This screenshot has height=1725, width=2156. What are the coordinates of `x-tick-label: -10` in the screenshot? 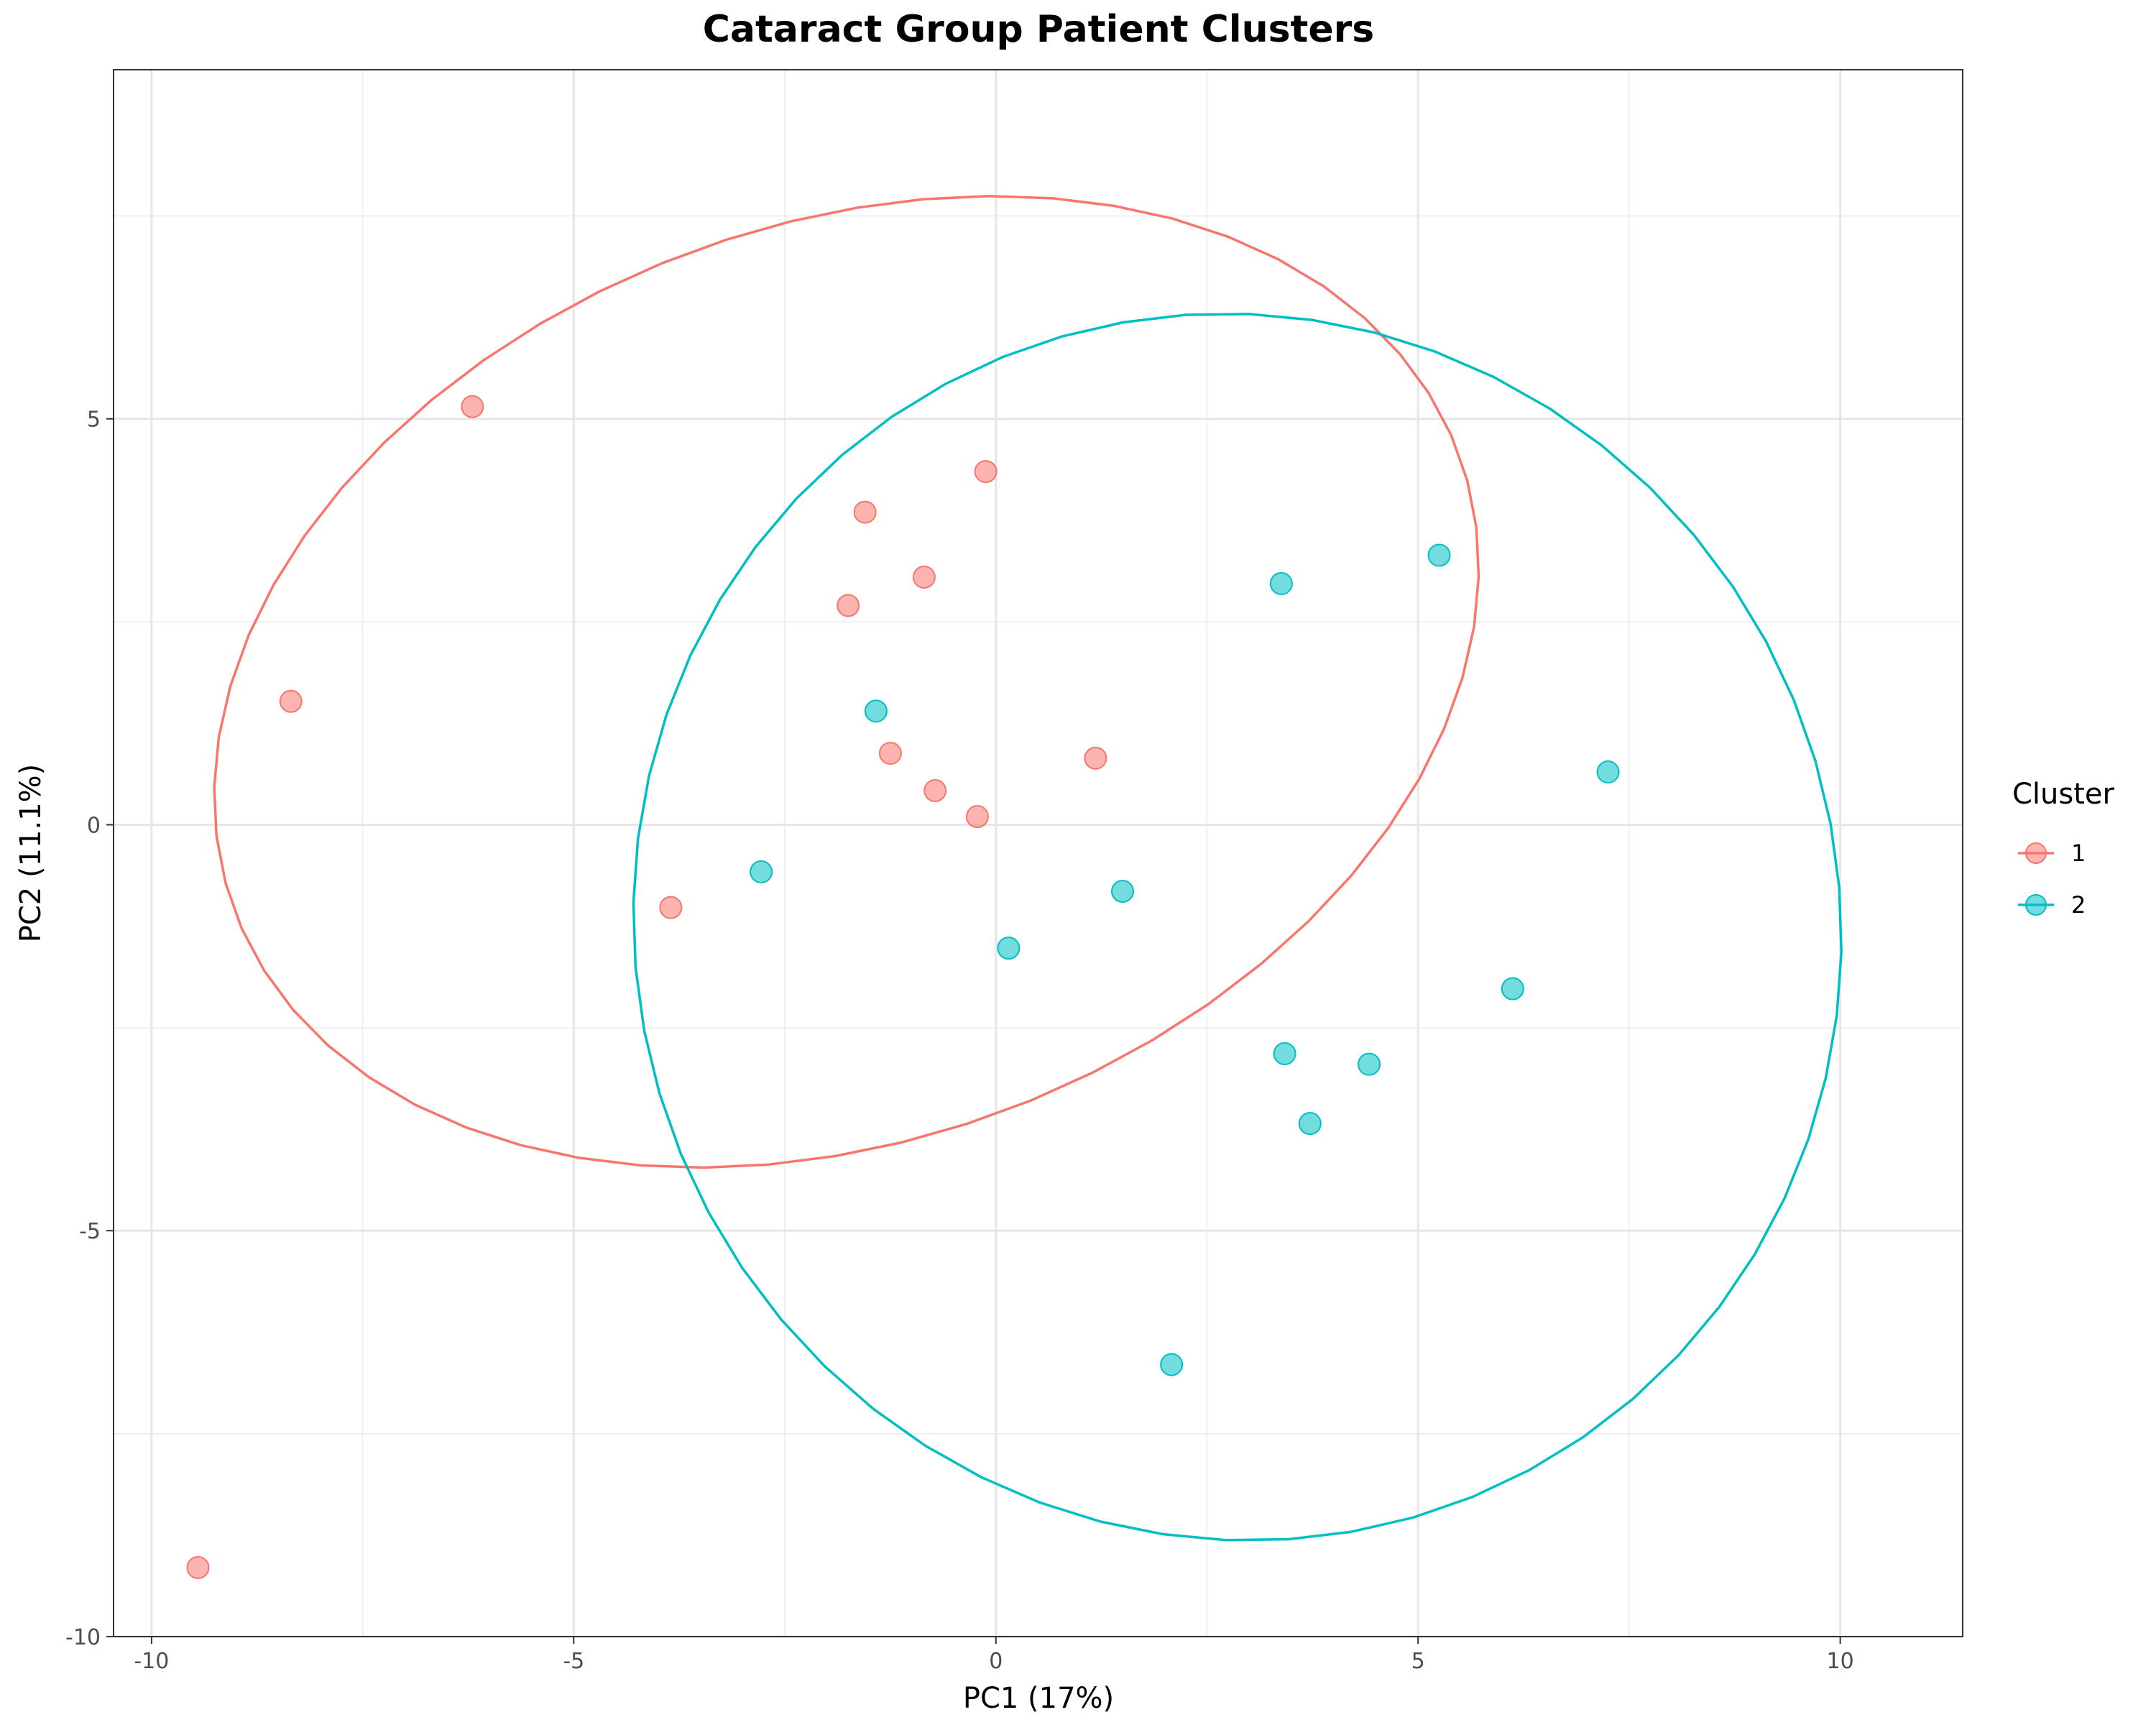 It's located at (152, 1661).